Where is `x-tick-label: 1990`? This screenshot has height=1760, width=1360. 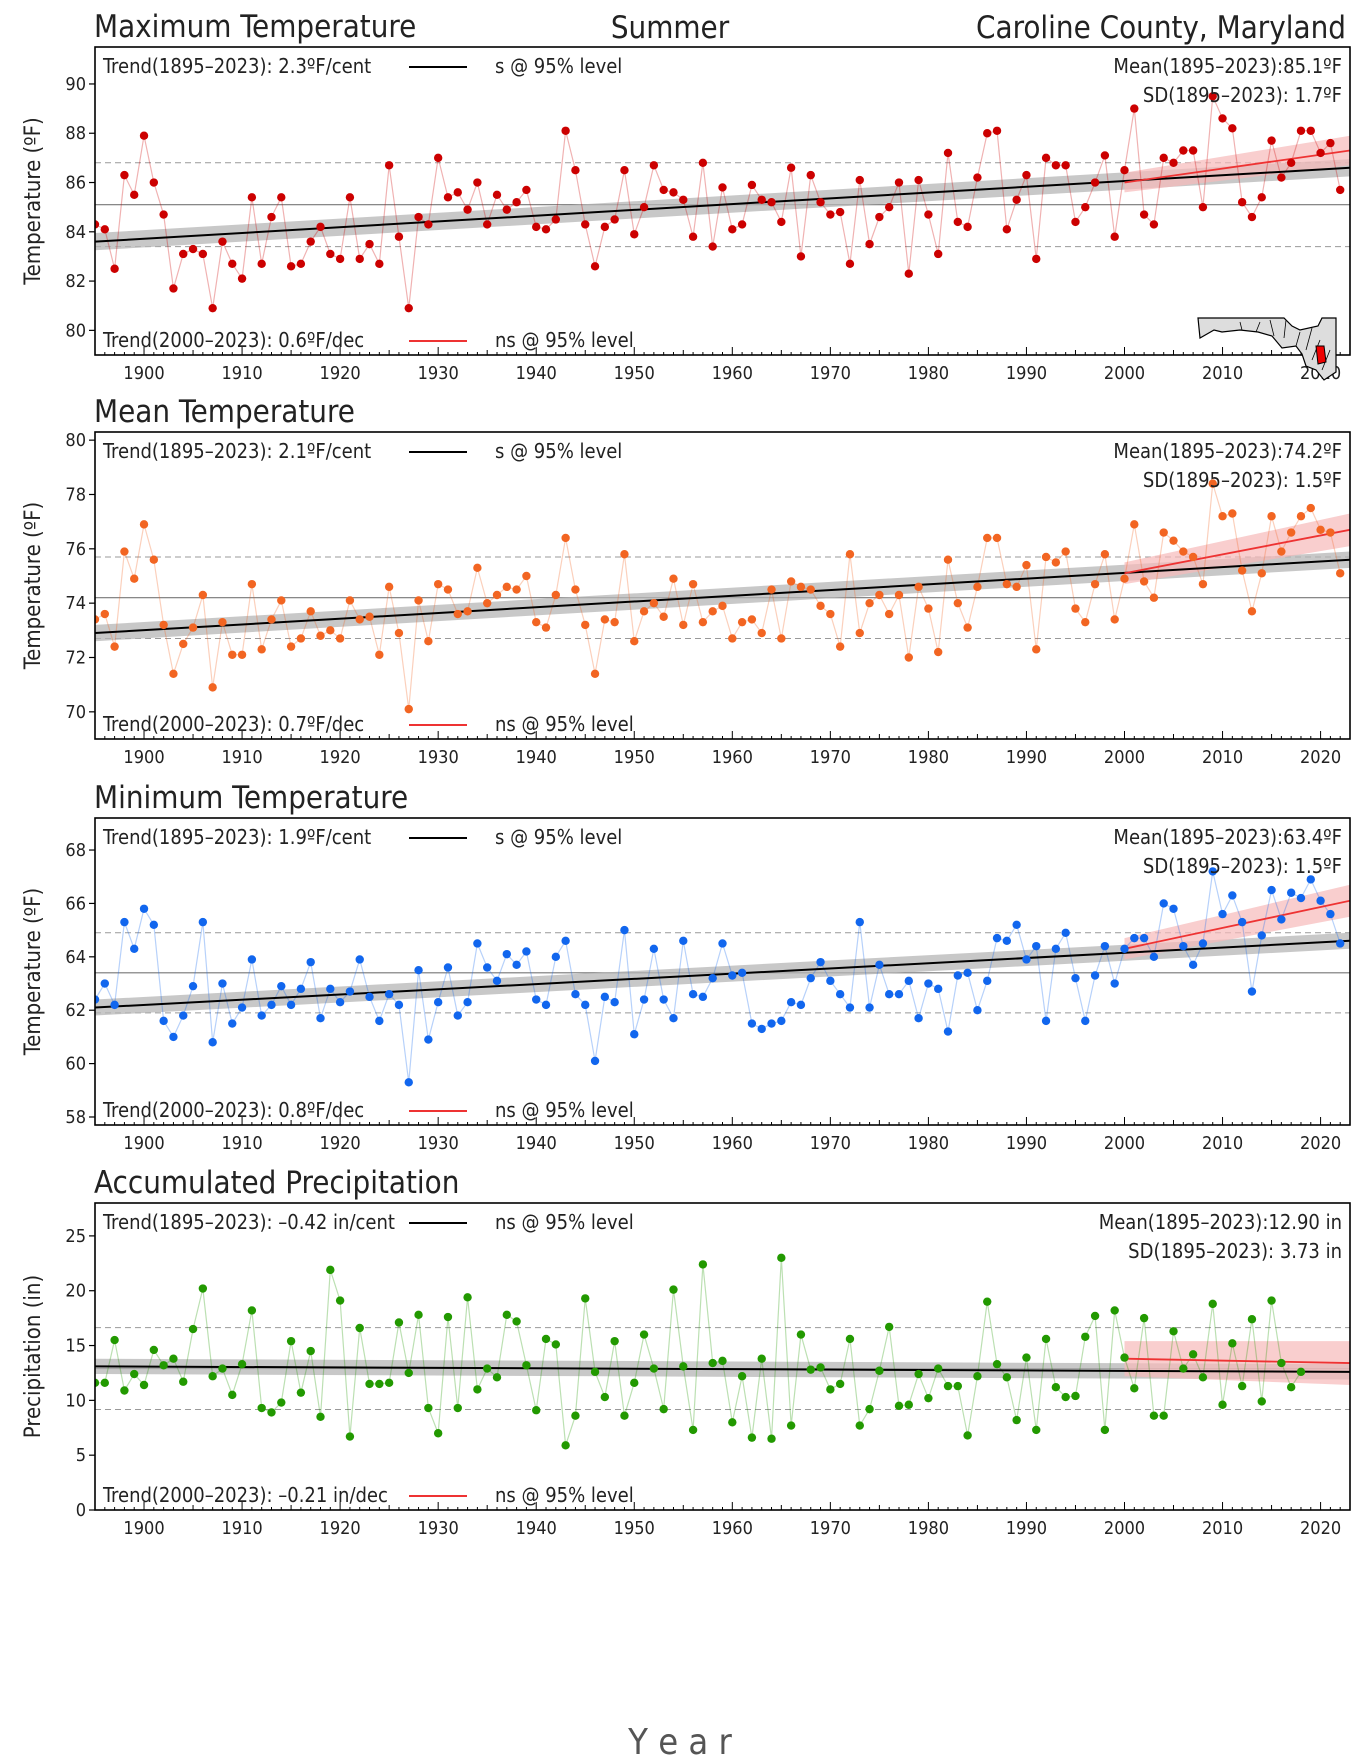 x-tick-label: 1990 is located at coordinates (1026, 757).